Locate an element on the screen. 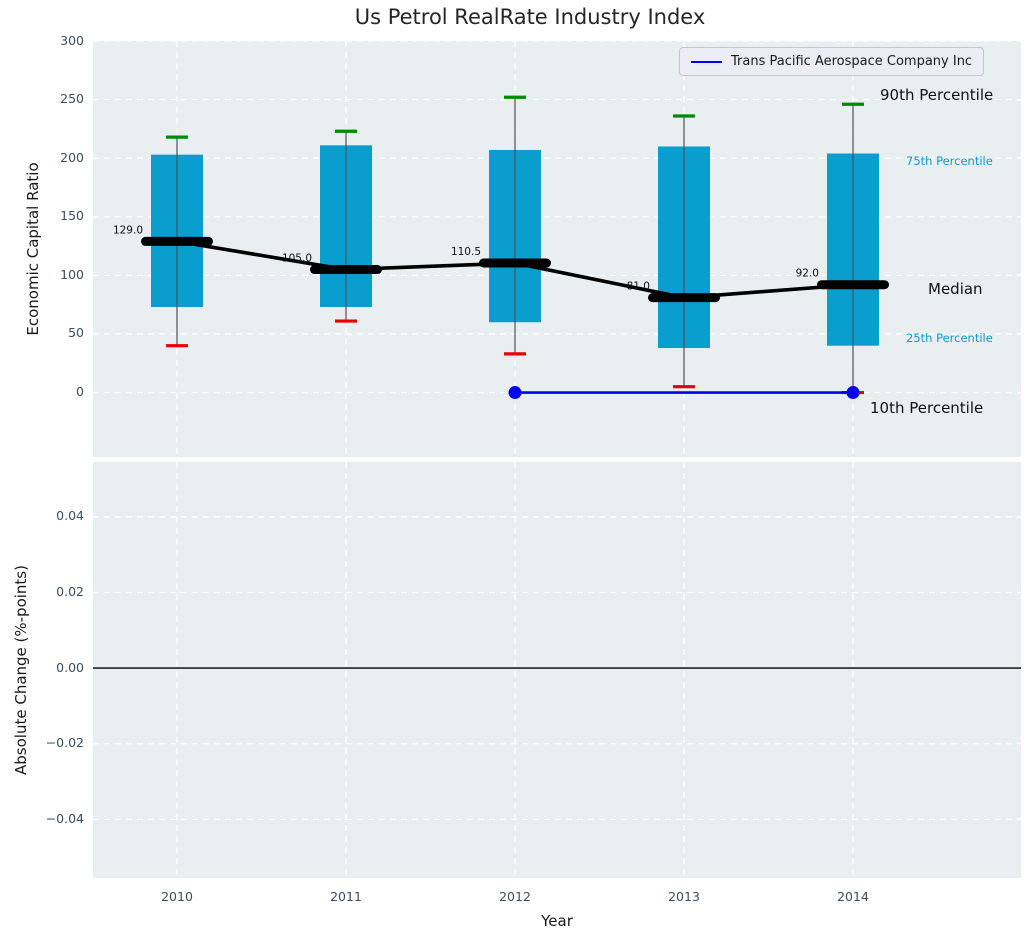 This screenshot has width=1034, height=942. x-axis-label: Year is located at coordinates (557, 921).